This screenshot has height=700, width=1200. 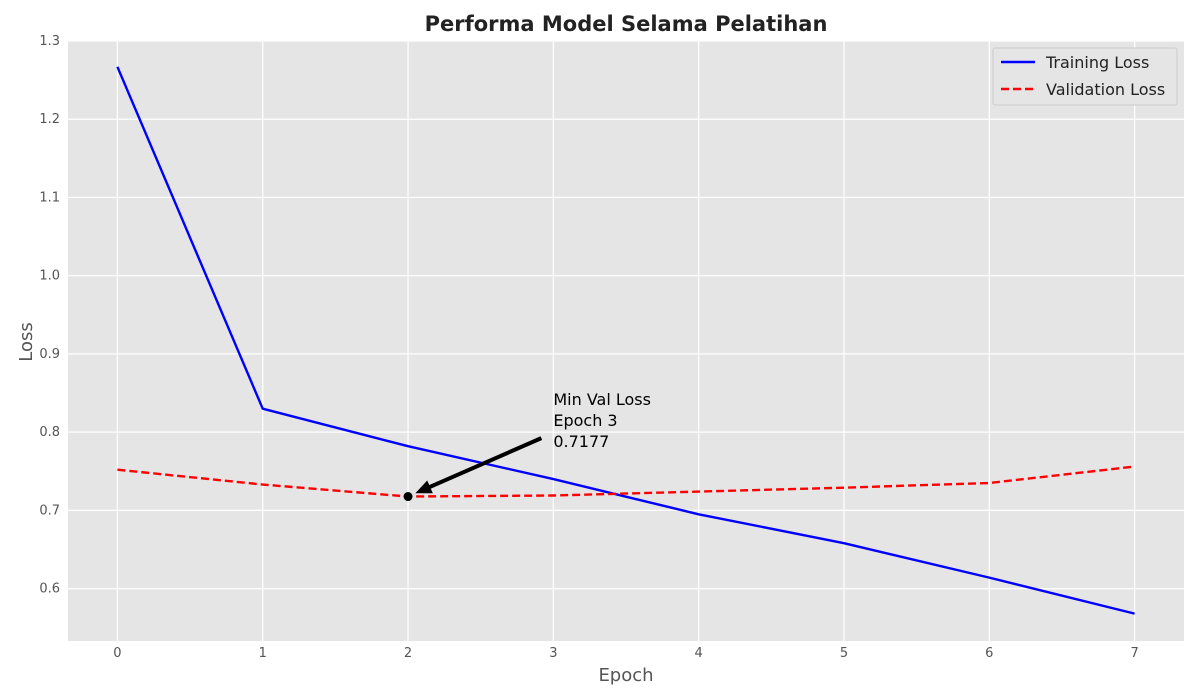 I want to click on y-tick-label: 1.3, so click(x=49, y=41).